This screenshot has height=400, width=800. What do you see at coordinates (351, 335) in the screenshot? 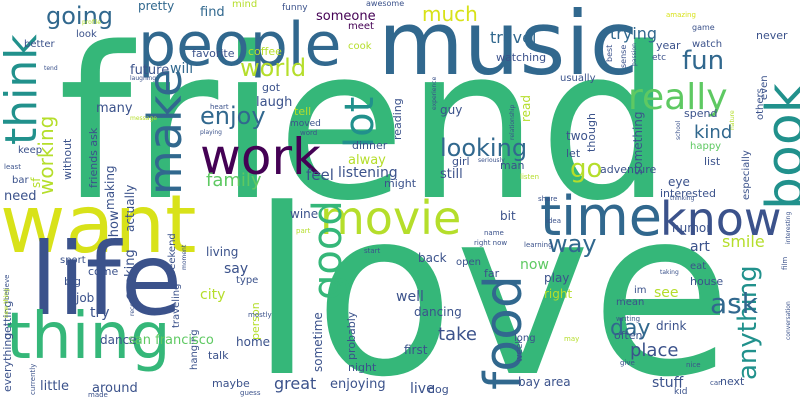
I see `word-probably: probably` at bounding box center [351, 335].